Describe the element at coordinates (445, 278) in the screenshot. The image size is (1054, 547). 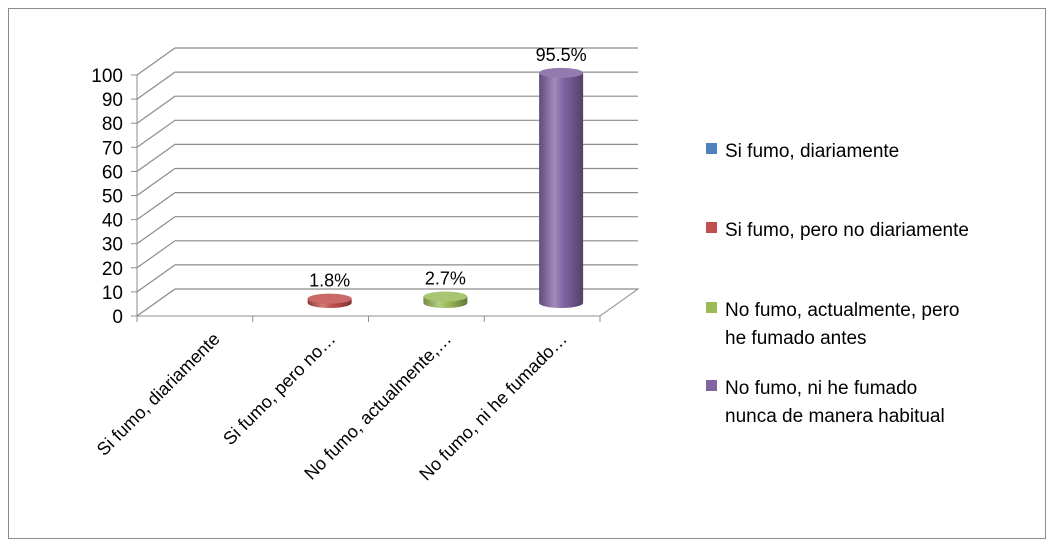
I see `data-label-3: 2.7%` at that location.